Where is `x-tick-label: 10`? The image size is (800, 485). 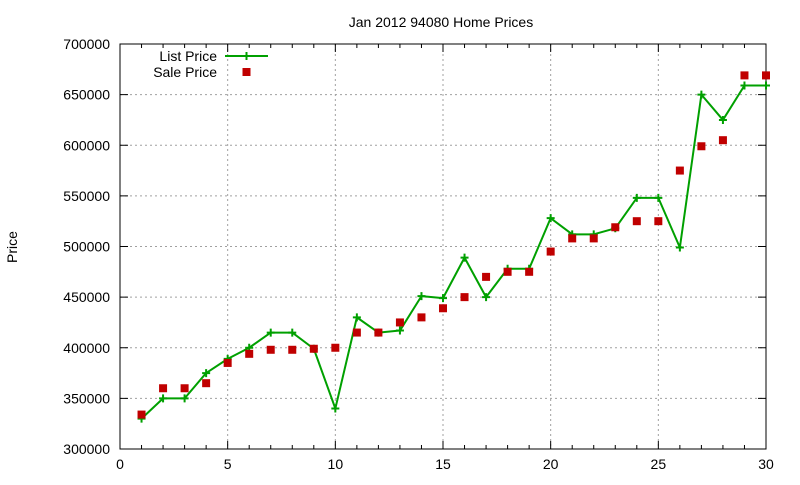 x-tick-label: 10 is located at coordinates (336, 464).